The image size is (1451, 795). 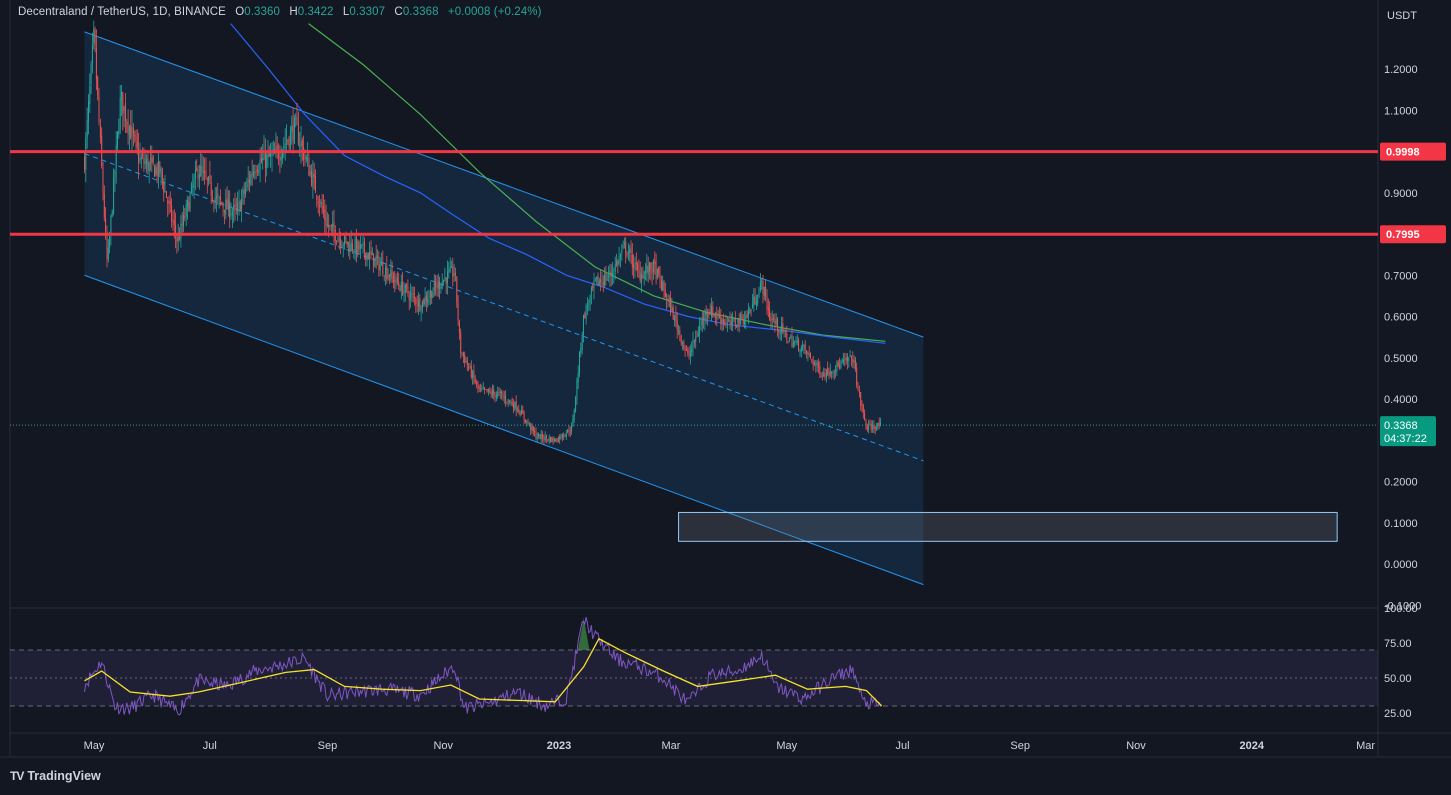 What do you see at coordinates (1402, 606) in the screenshot?
I see `price-tick-label: -0.1000` at bounding box center [1402, 606].